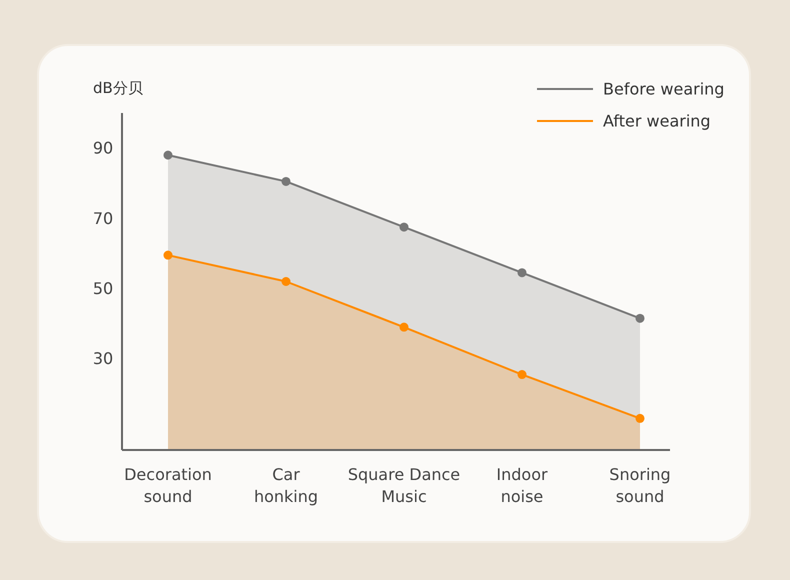 The width and height of the screenshot is (790, 580). Describe the element at coordinates (286, 485) in the screenshot. I see `x-tick-label: Car honking` at that location.